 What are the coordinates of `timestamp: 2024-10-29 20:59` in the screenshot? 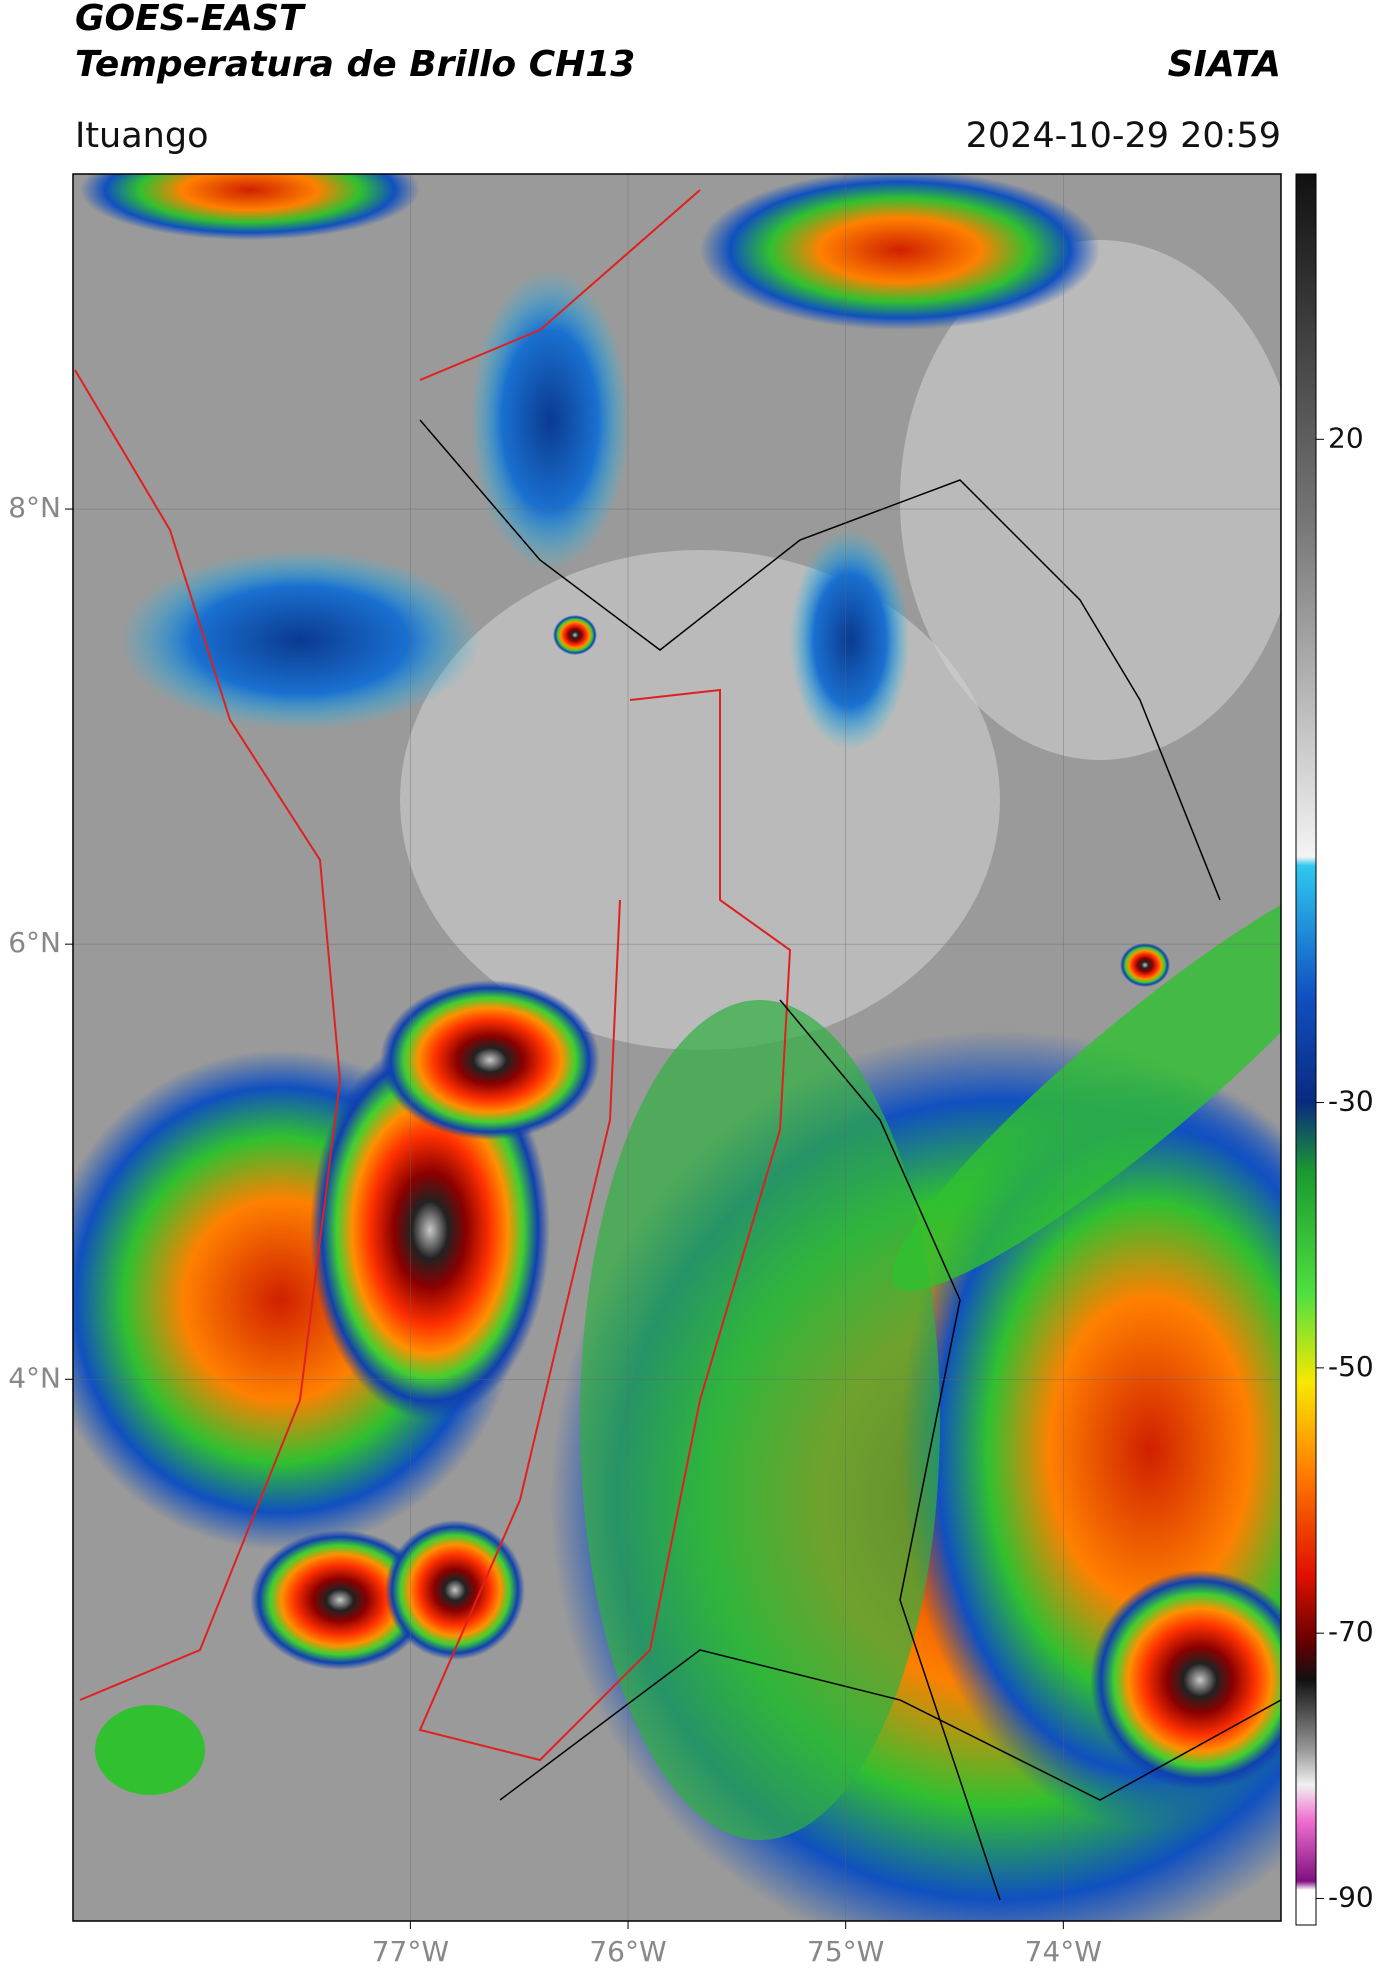 It's located at (1123, 136).